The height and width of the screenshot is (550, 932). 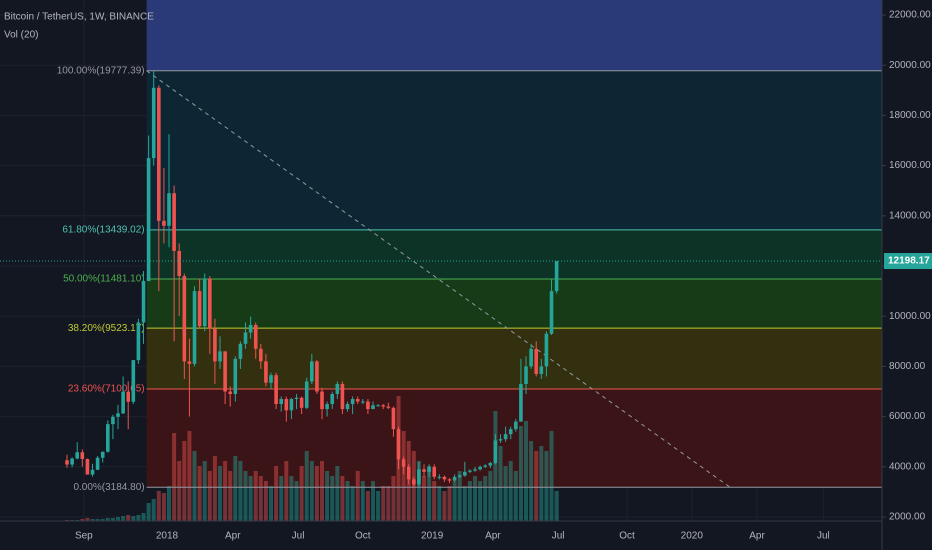 What do you see at coordinates (21, 35) in the screenshot?
I see `volume-label: Vol (20)` at bounding box center [21, 35].